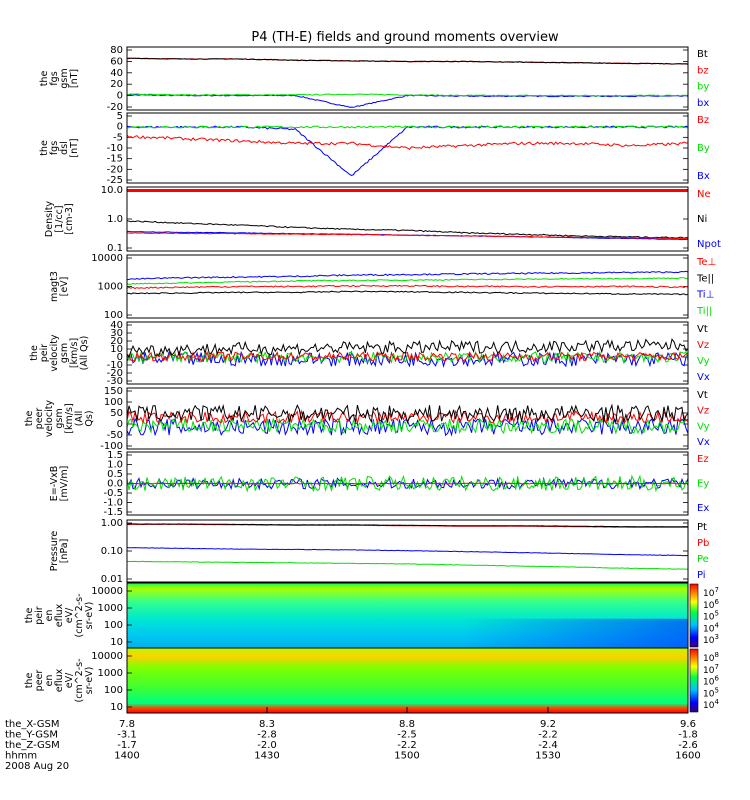  What do you see at coordinates (711, 604) in the screenshot?
I see `colorbar-tick: 10⁶` at bounding box center [711, 604].